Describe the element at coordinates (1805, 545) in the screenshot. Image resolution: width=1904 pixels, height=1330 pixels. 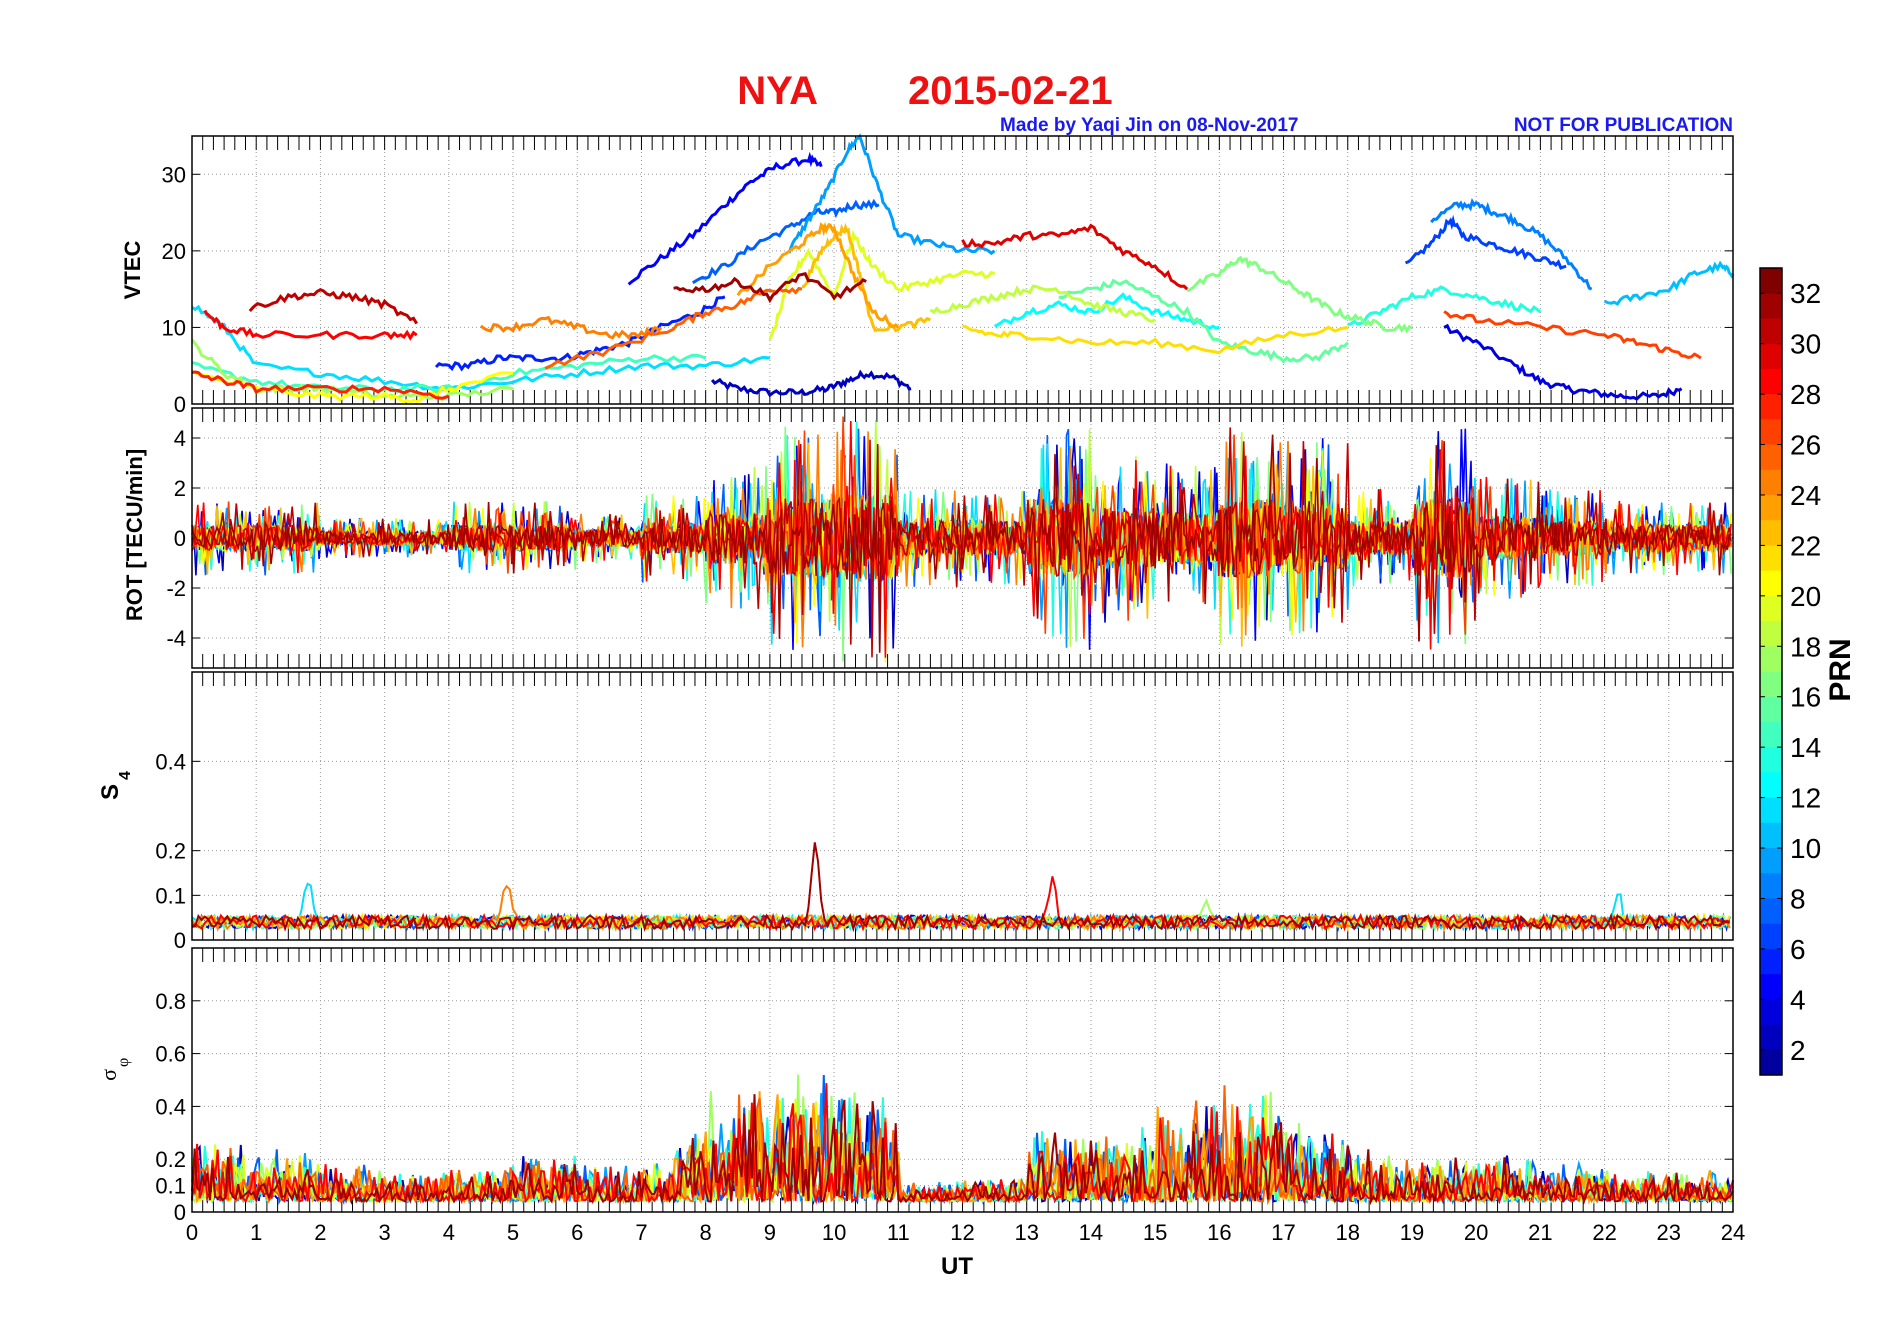
I see `colorbar-tick-label: 22` at that location.